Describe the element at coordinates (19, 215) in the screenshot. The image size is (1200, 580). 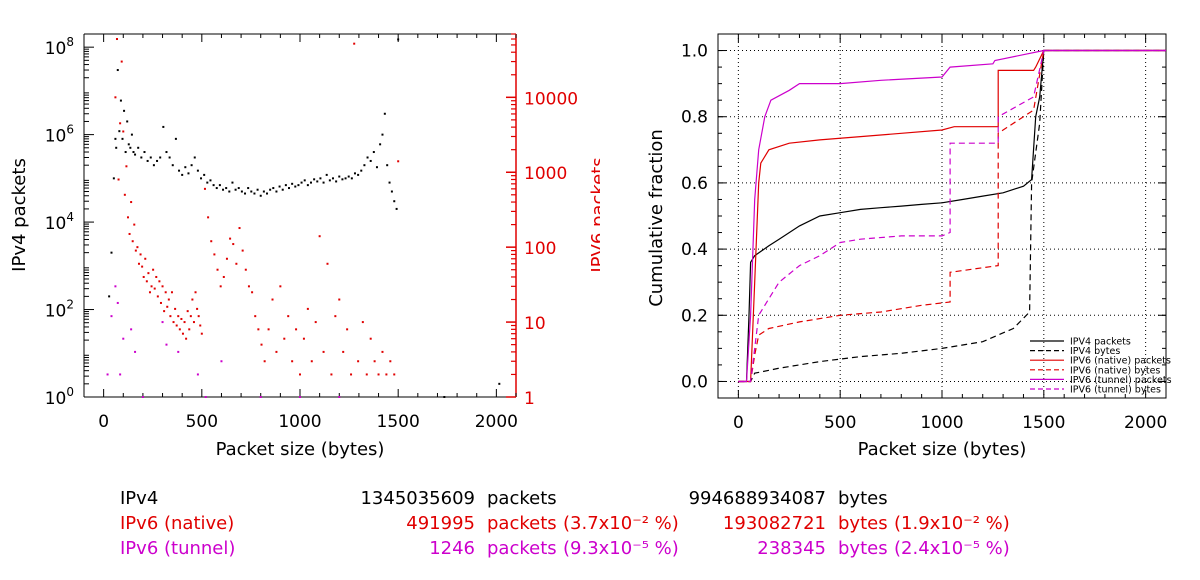
I see `left-y-axis-label: IPv4 packets` at that location.